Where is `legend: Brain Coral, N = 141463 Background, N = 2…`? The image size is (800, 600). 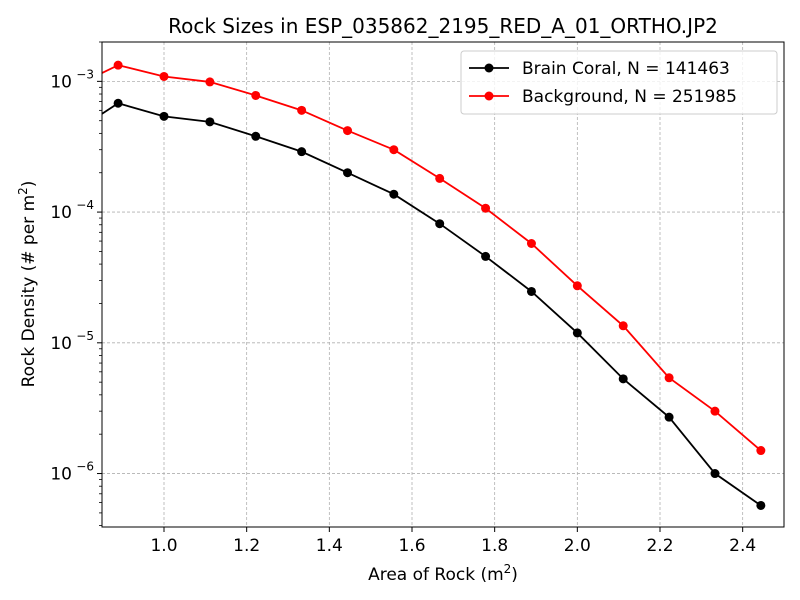
legend: Brain Coral, N = 141463 Background, N = 2… is located at coordinates (619, 82).